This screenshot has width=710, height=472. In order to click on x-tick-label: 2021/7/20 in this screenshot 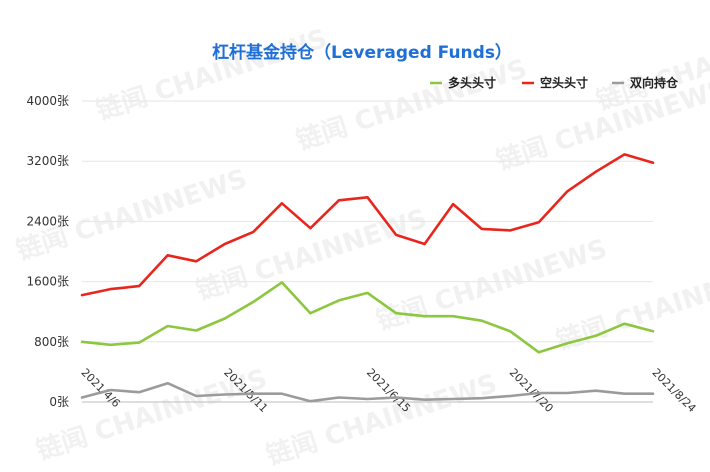, I will do `click(531, 390)`.